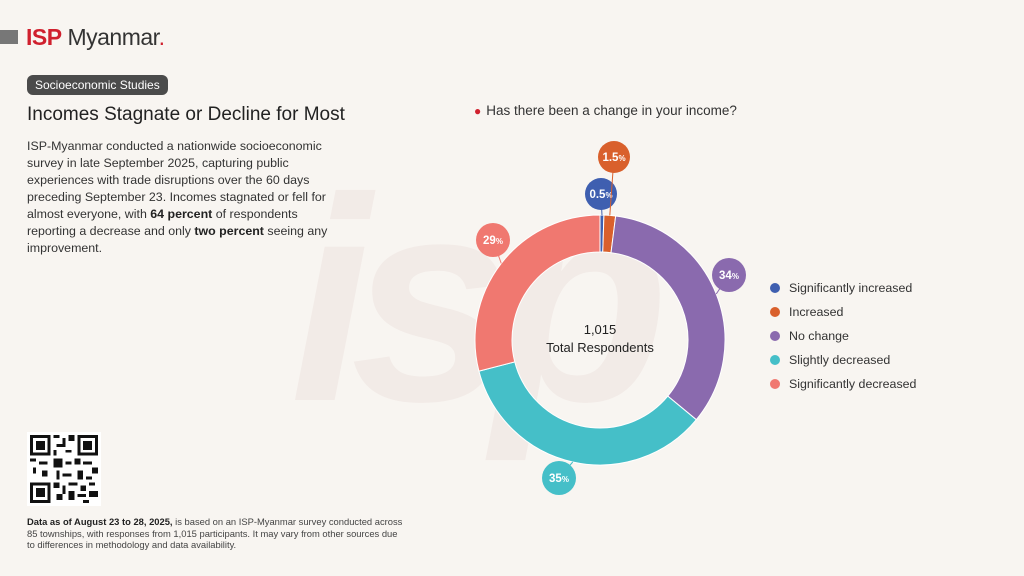 This screenshot has width=1024, height=576. What do you see at coordinates (853, 384) in the screenshot?
I see `legend-label: Significantly decreased` at bounding box center [853, 384].